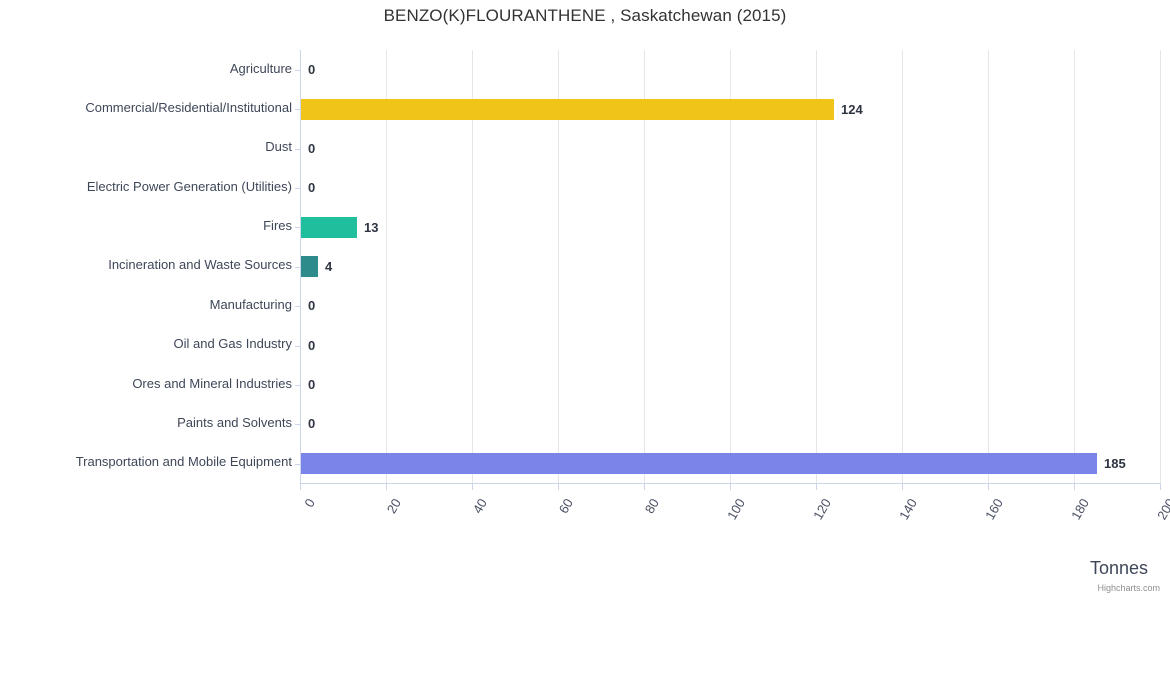  What do you see at coordinates (695, 69) in the screenshot?
I see `chart-category-row: Agriculture 0` at bounding box center [695, 69].